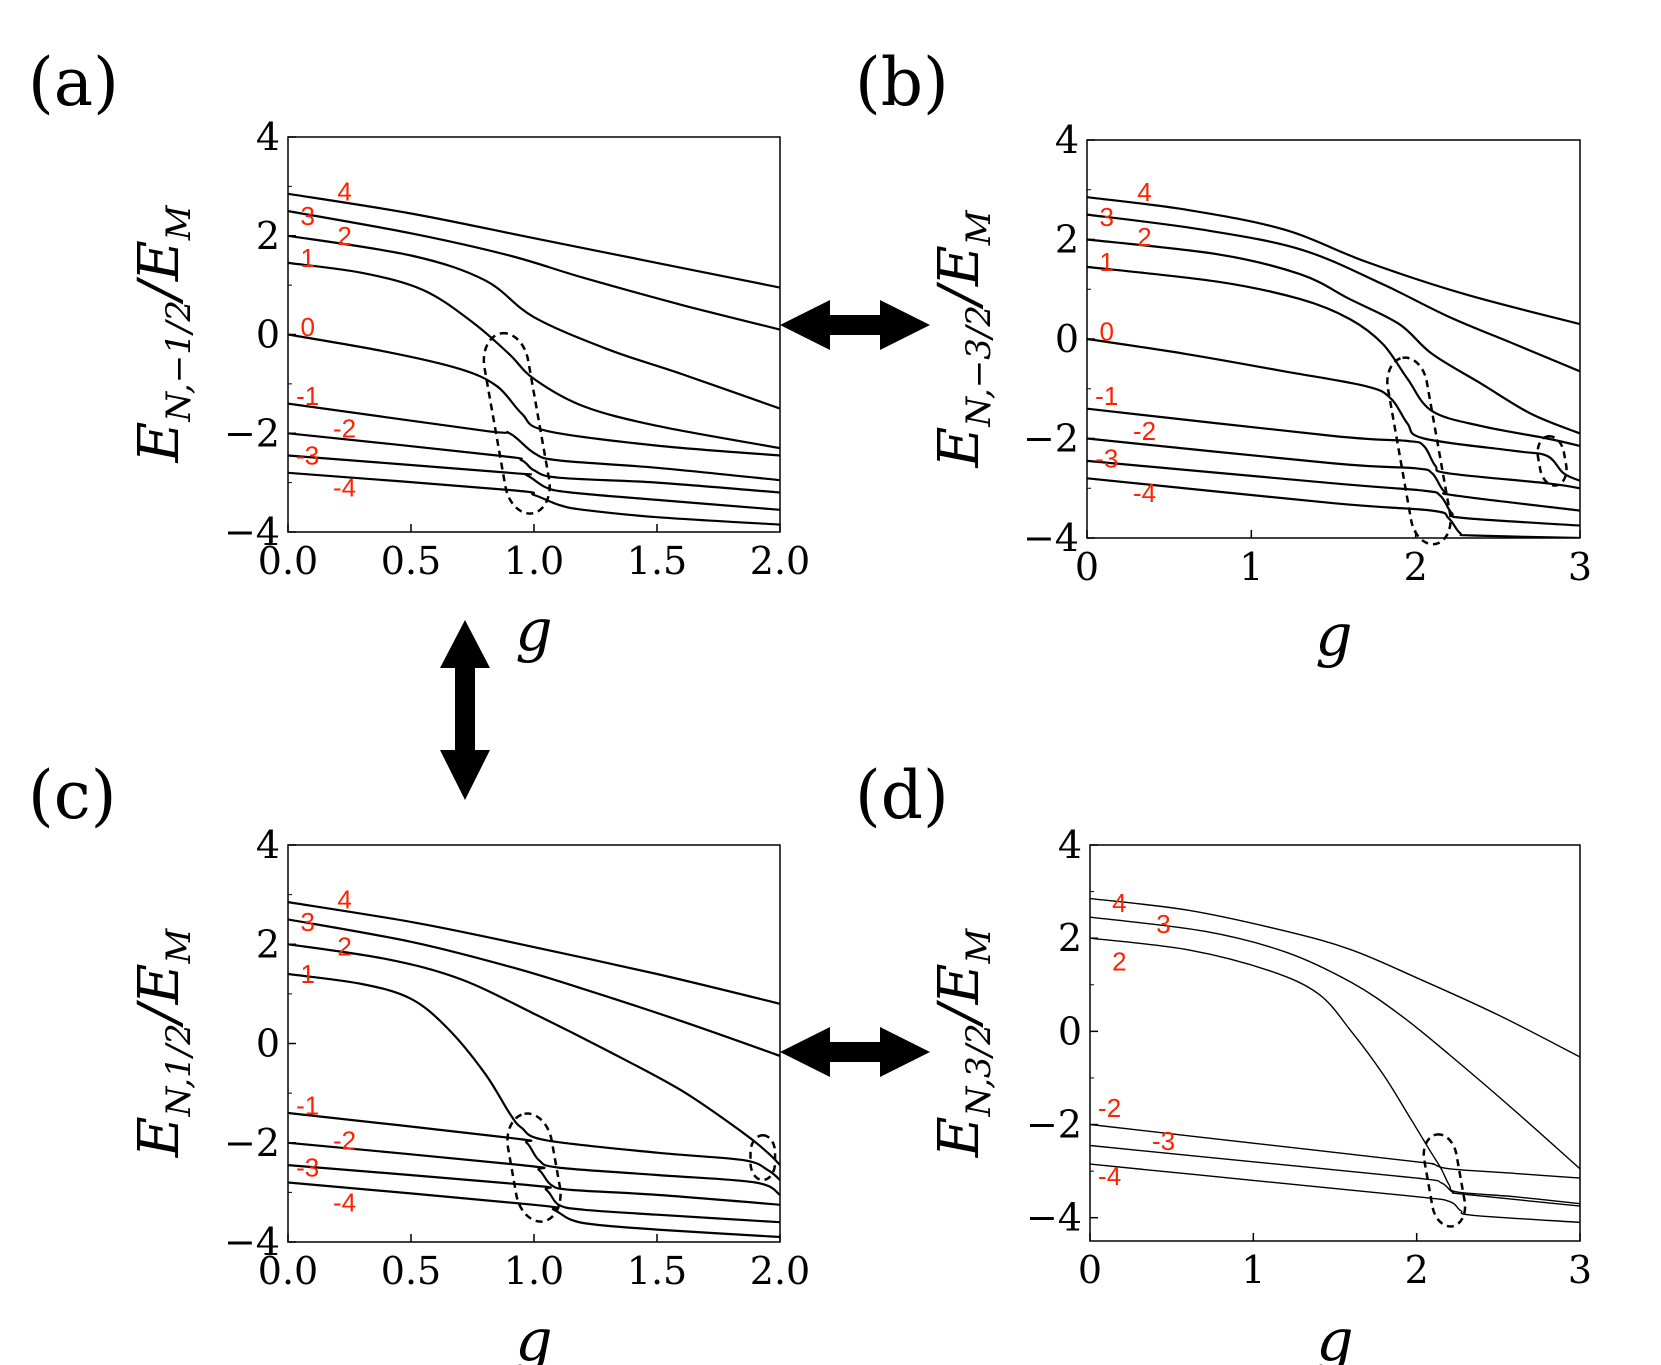 The height and width of the screenshot is (1365, 1661). I want to click on x-tick-label-c: 1.0, so click(534, 1271).